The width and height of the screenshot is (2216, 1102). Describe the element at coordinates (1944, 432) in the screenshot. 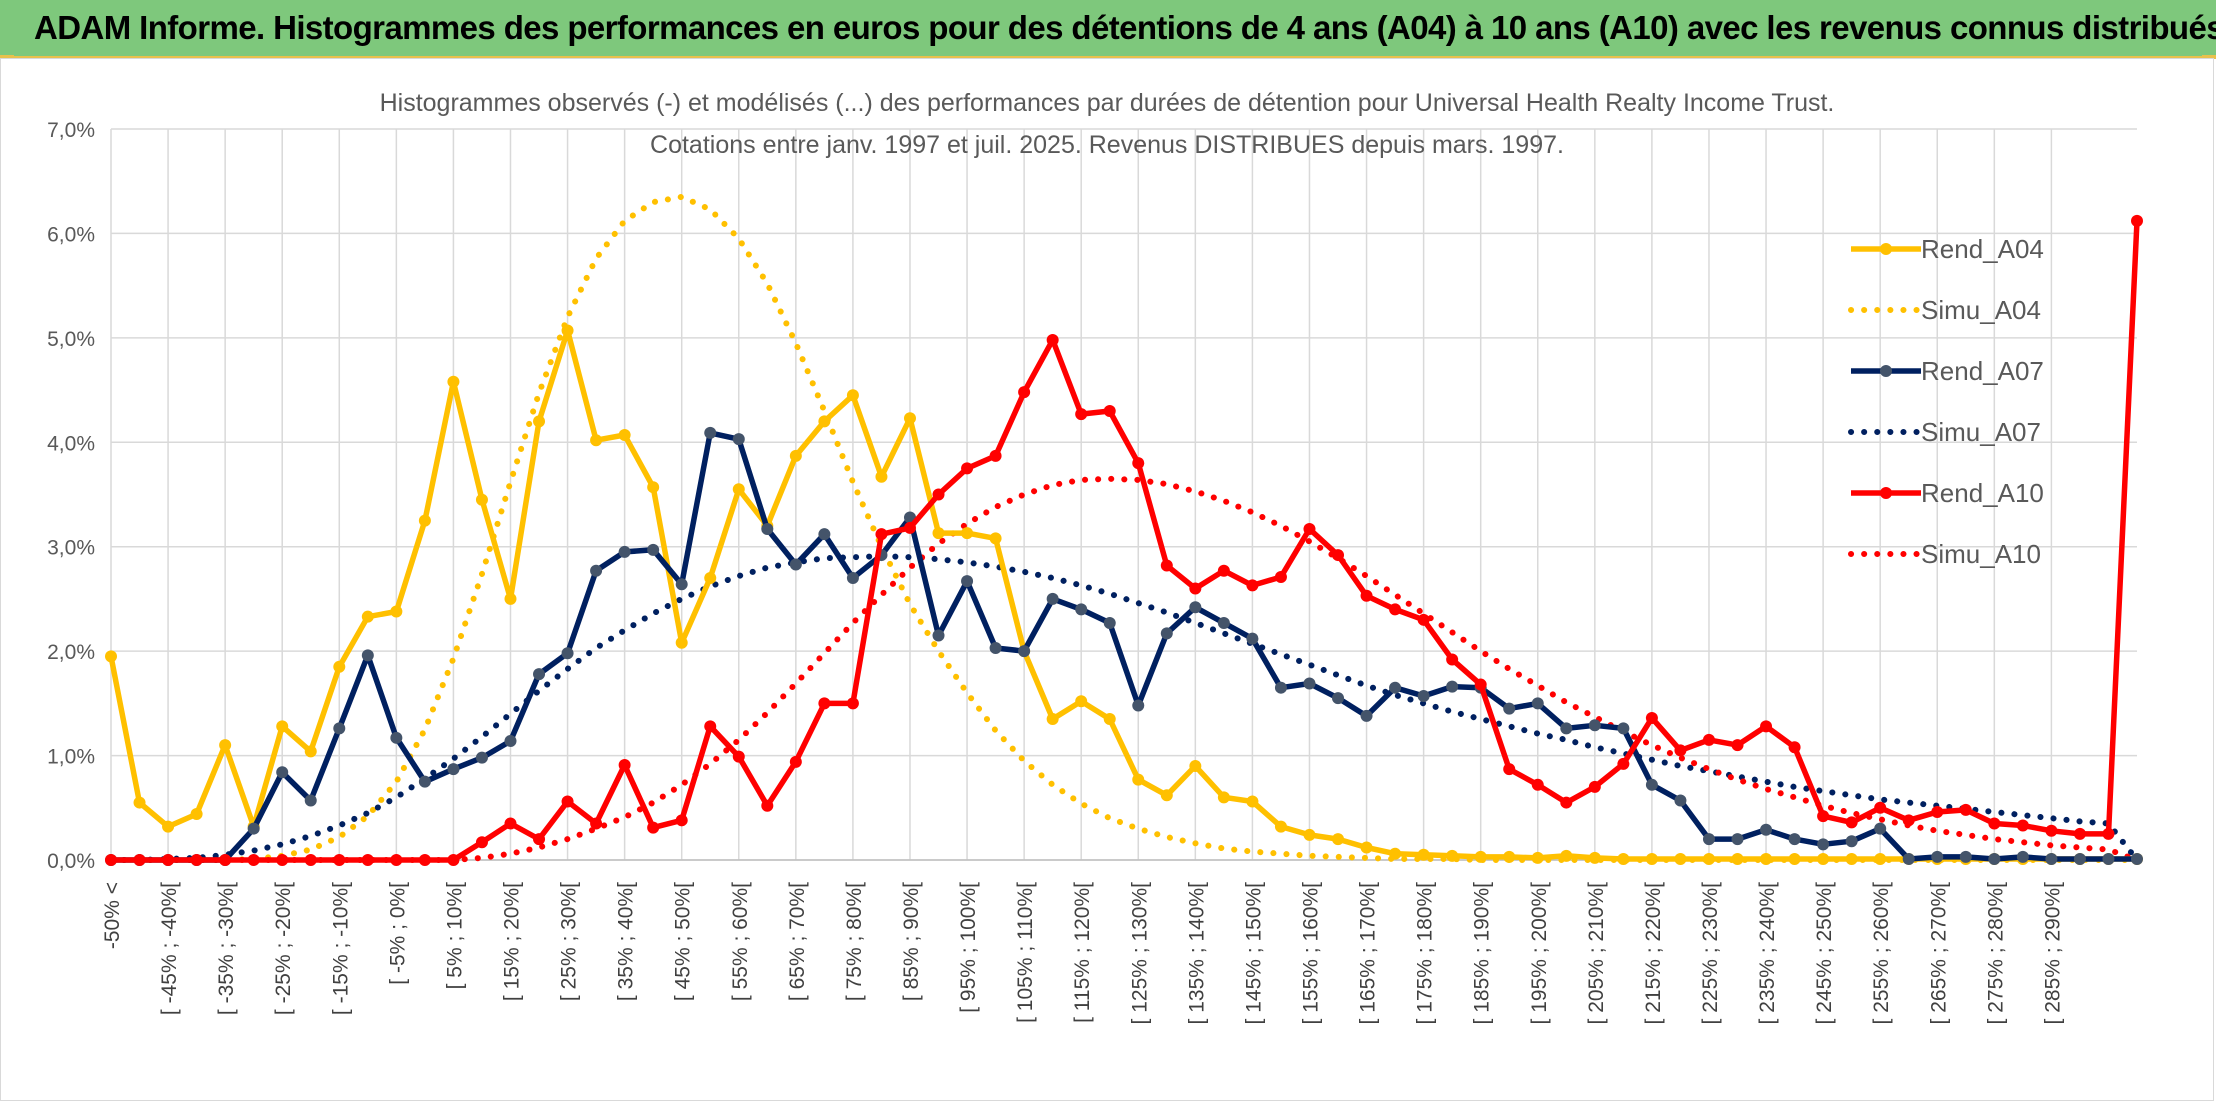

I see `legend-item: Simu_A07` at that location.